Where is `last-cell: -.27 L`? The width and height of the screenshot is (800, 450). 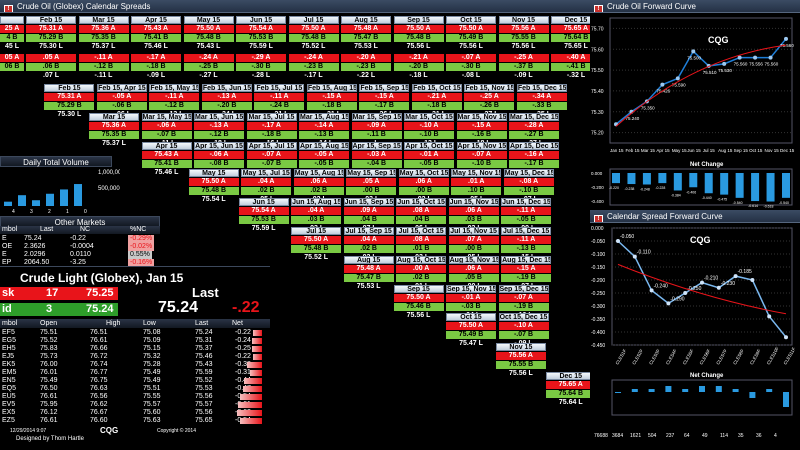
last-cell: -.27 L is located at coordinates (208, 76).